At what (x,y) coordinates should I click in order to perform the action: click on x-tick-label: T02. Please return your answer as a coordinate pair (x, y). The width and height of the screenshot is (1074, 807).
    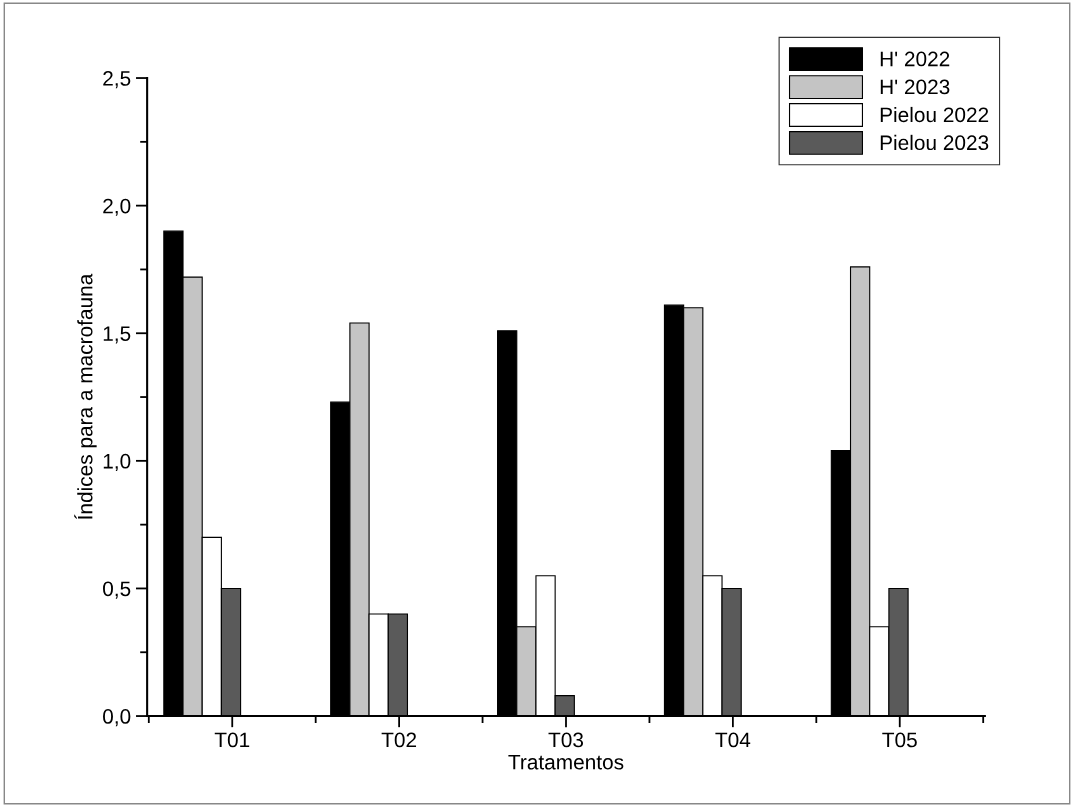
    Looking at the image, I should click on (399, 740).